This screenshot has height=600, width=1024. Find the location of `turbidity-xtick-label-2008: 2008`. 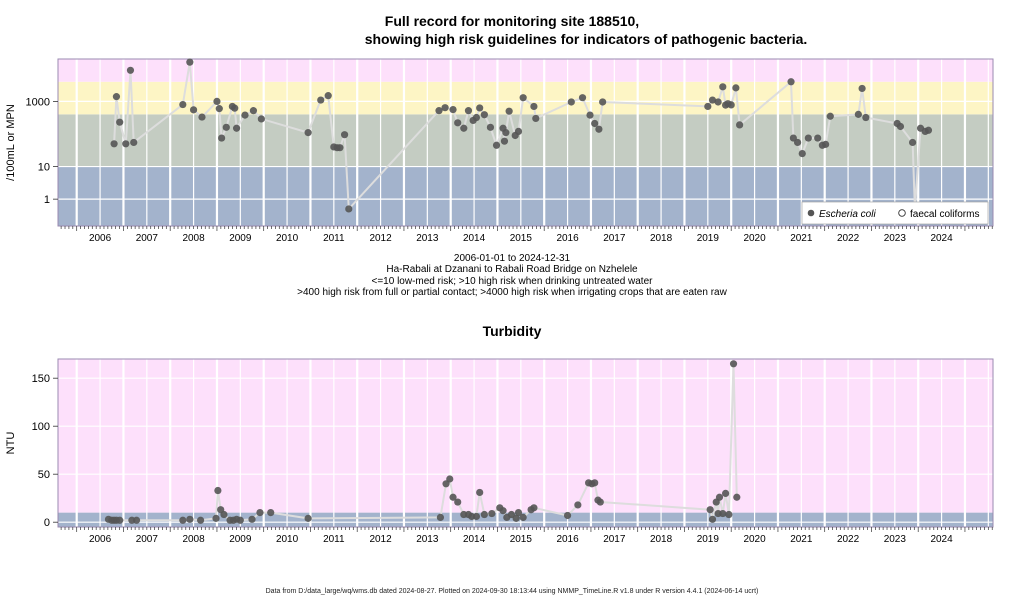

turbidity-xtick-label-2008: 2008 is located at coordinates (193, 539).